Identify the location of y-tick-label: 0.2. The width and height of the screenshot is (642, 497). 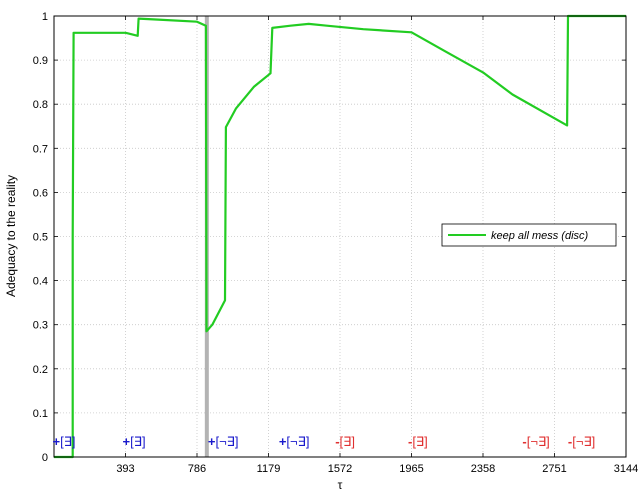
(40, 370).